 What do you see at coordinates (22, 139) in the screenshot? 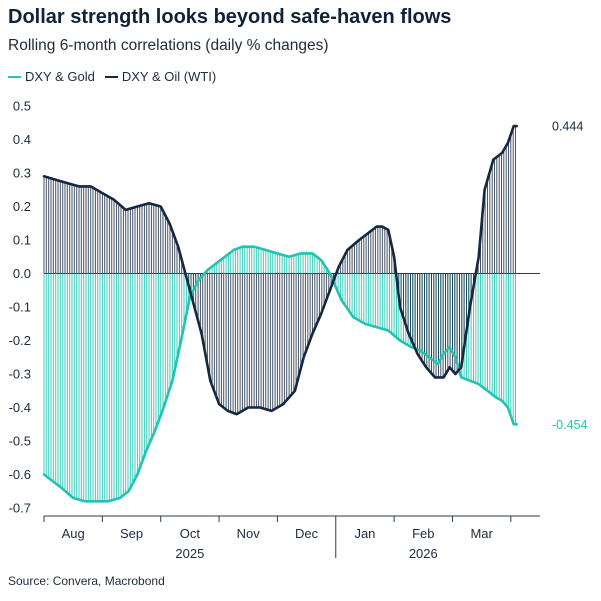
I see `y-tick-label: 0.4` at bounding box center [22, 139].